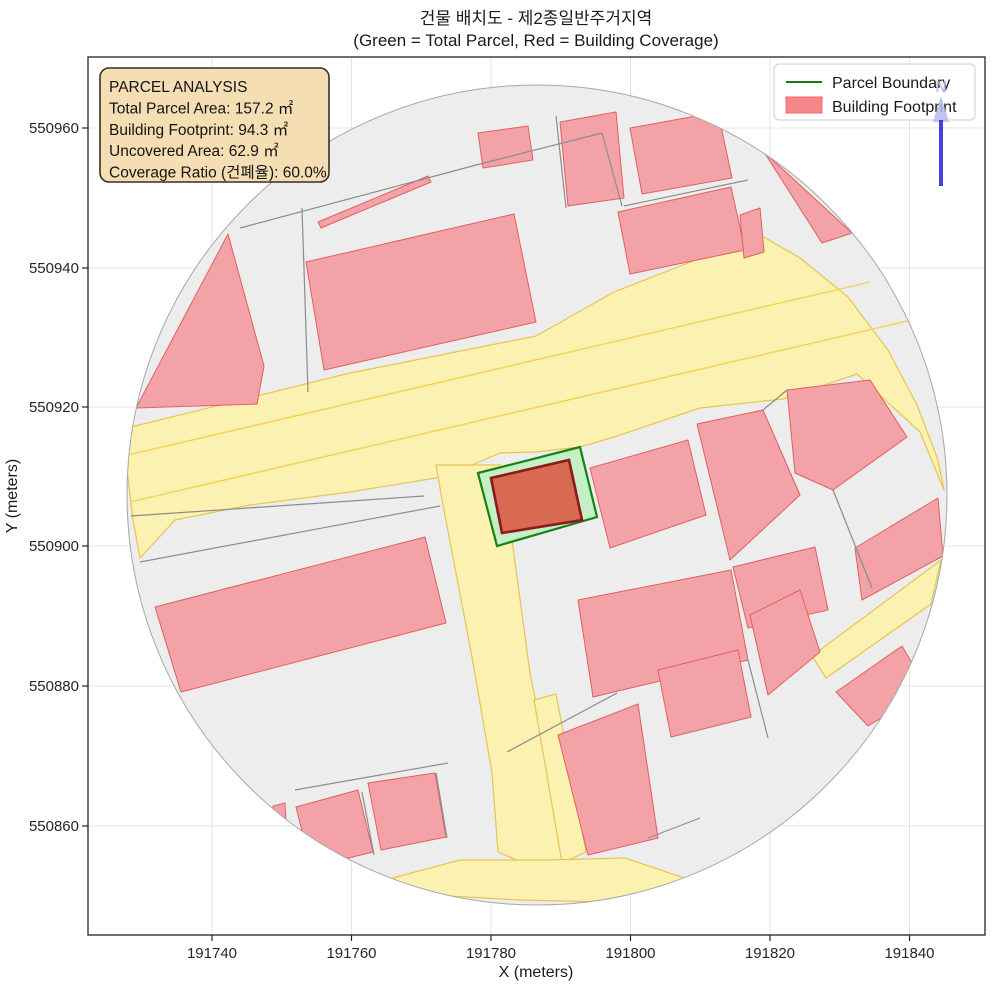  I want to click on target-building-footprint, so click(536, 496).